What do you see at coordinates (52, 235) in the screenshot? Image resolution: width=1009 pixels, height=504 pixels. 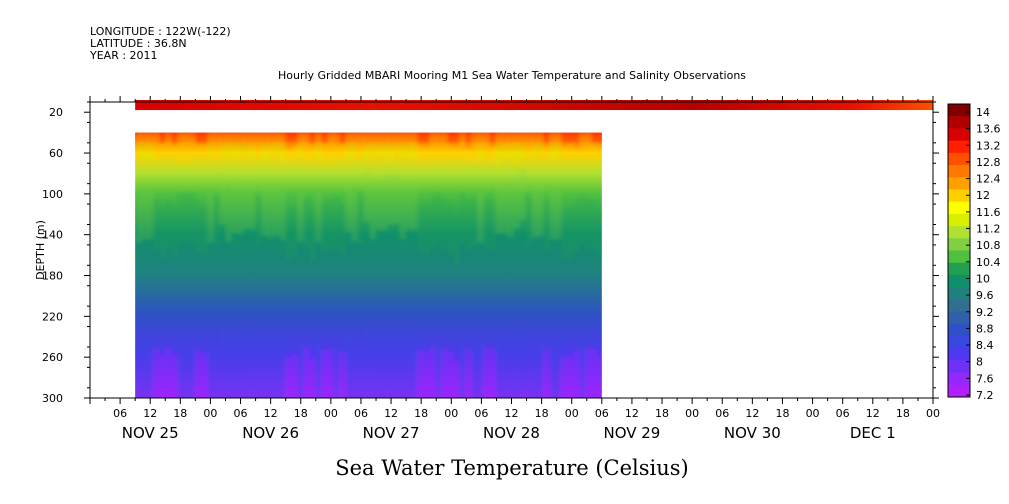 I see `y-tick-label: 140` at bounding box center [52, 235].